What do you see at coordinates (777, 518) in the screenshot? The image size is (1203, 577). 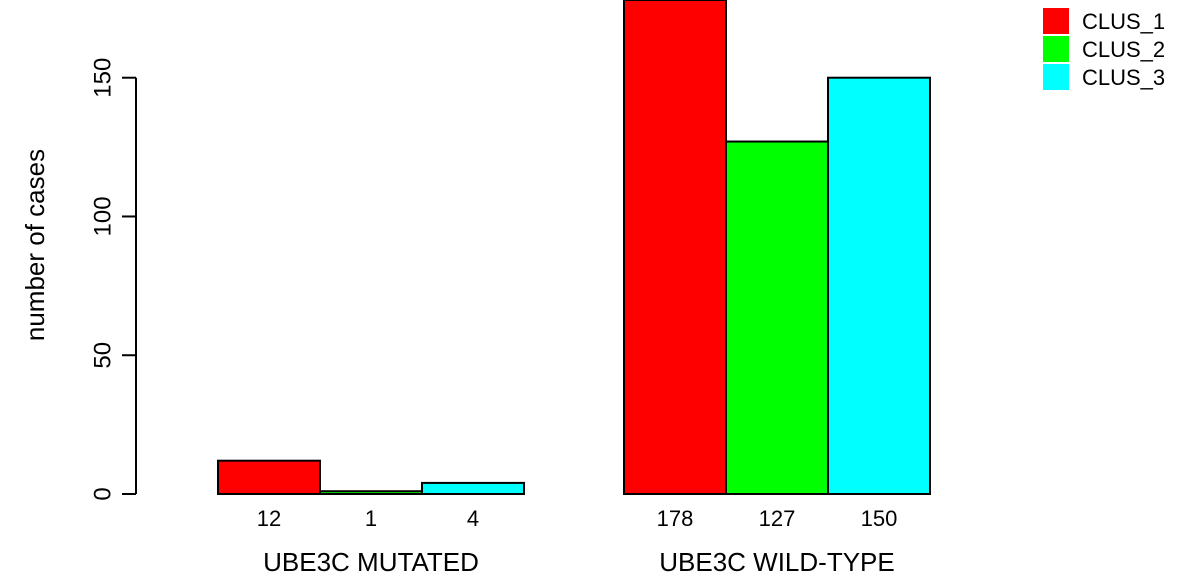 I see `bar-value-label: 127` at bounding box center [777, 518].